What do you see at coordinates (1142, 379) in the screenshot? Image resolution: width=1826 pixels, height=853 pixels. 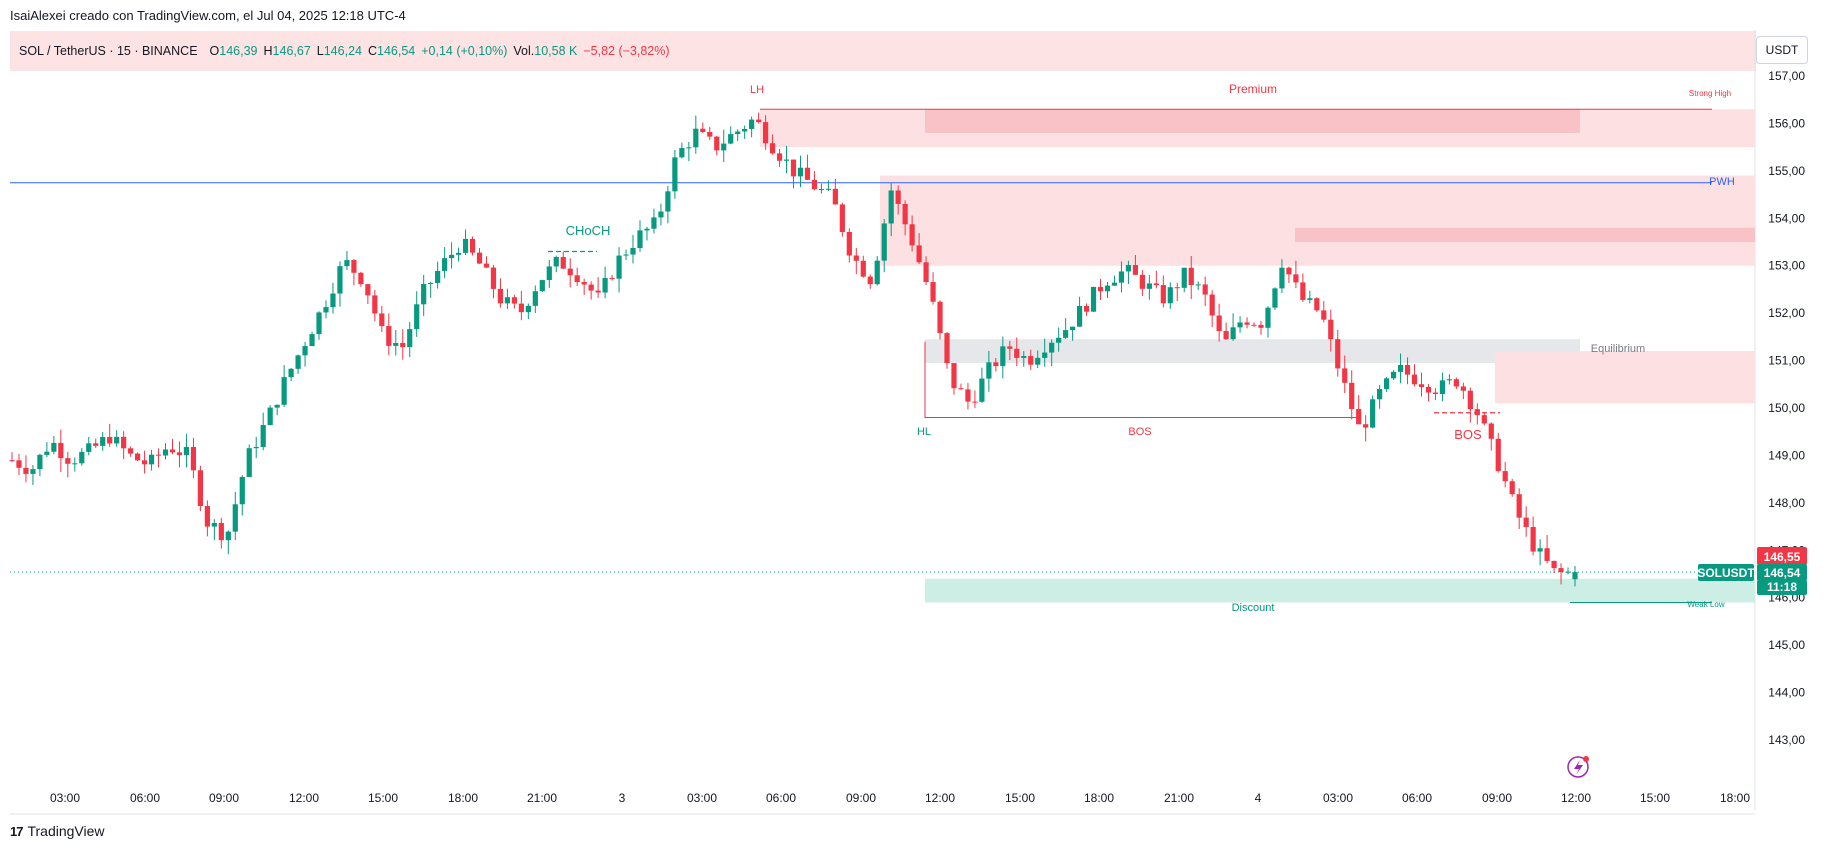 I see `bos-line` at bounding box center [1142, 379].